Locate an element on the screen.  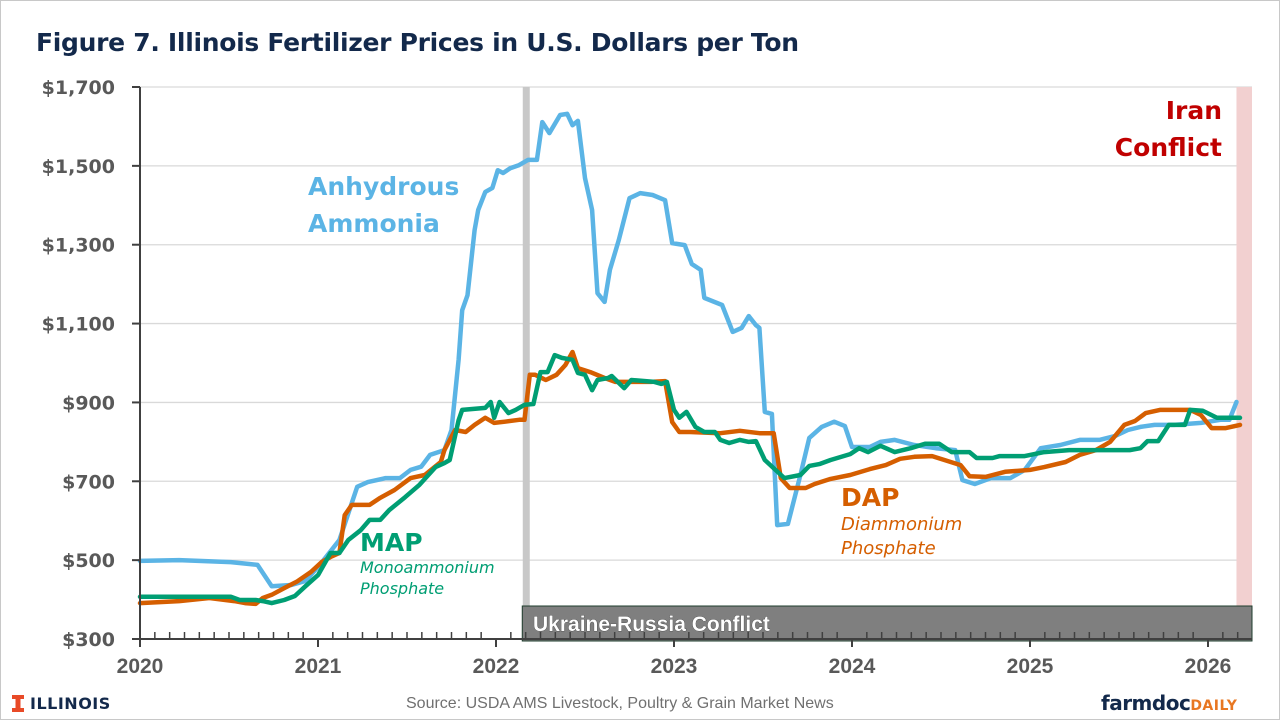
dap-label-sub1: Diammonium is located at coordinates (901, 524).